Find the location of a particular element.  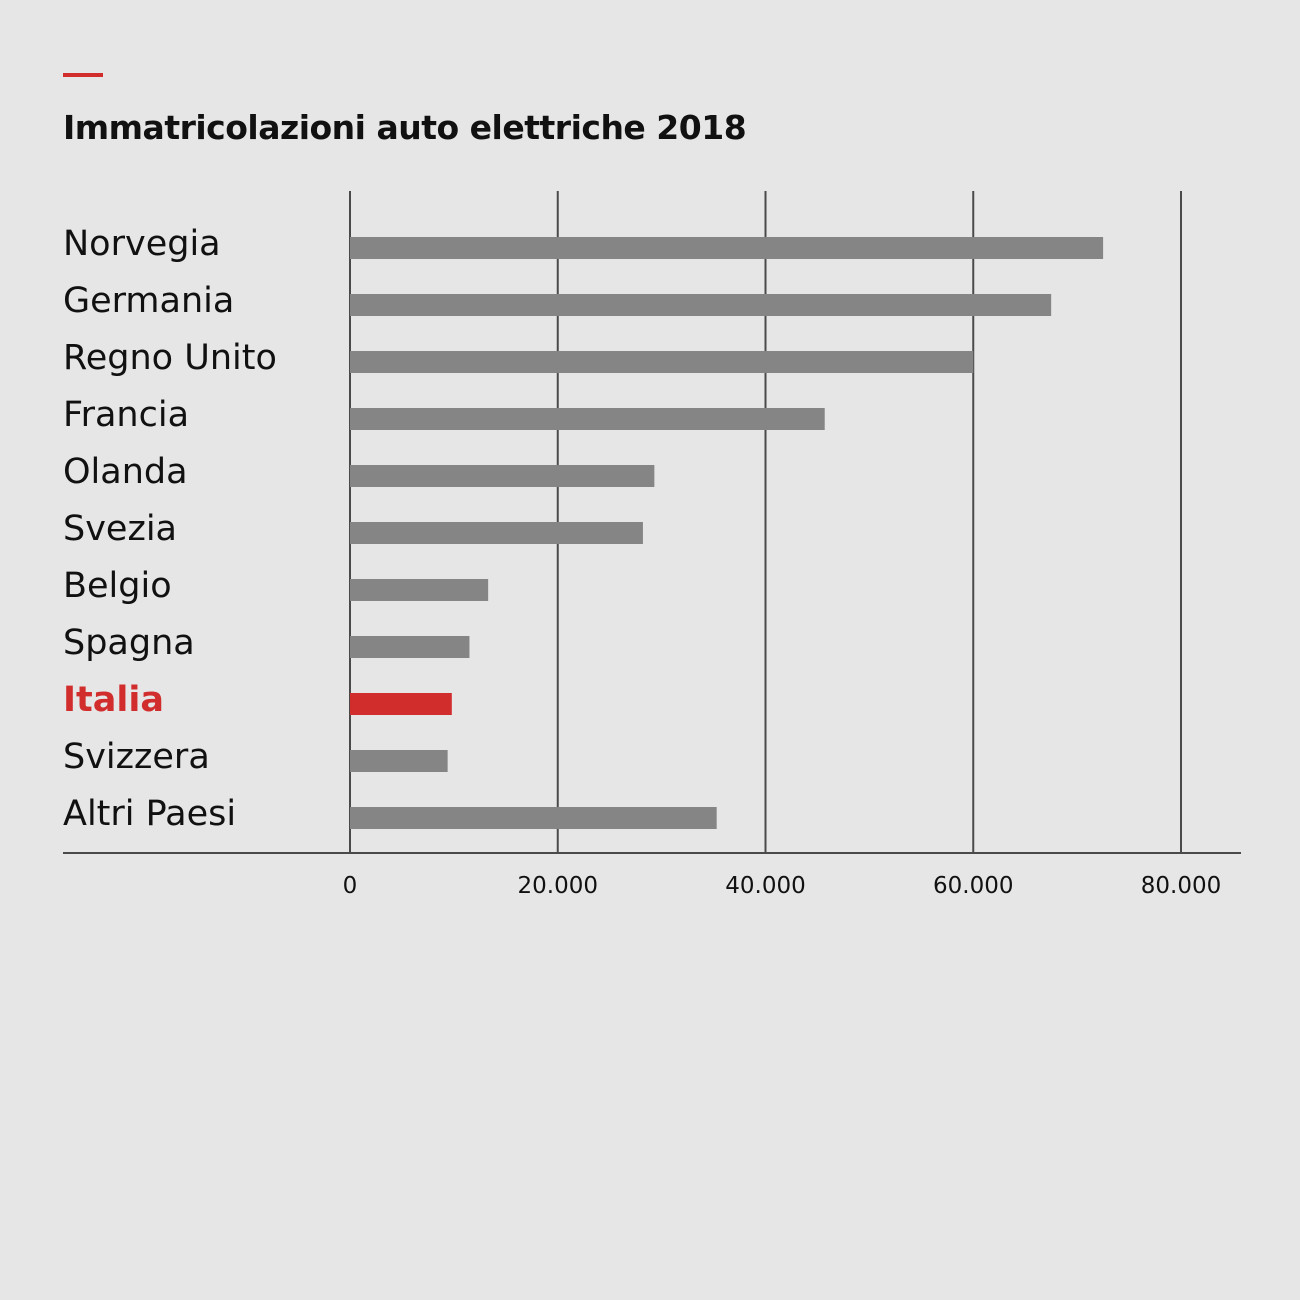

x-tick-label-1: 20.000 is located at coordinates (558, 886).